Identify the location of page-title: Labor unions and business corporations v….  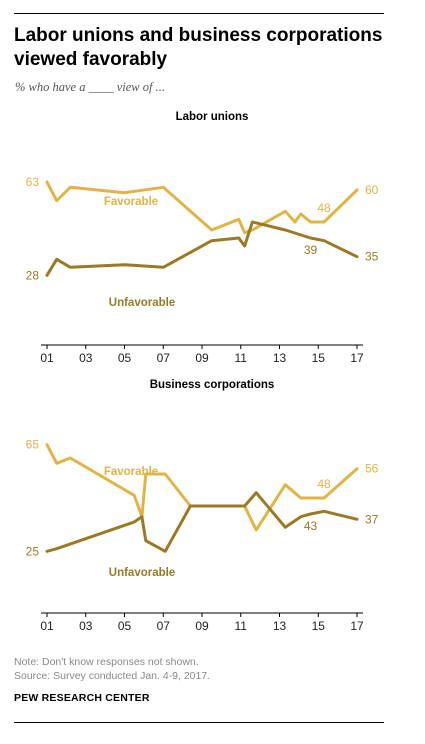
(198, 47).